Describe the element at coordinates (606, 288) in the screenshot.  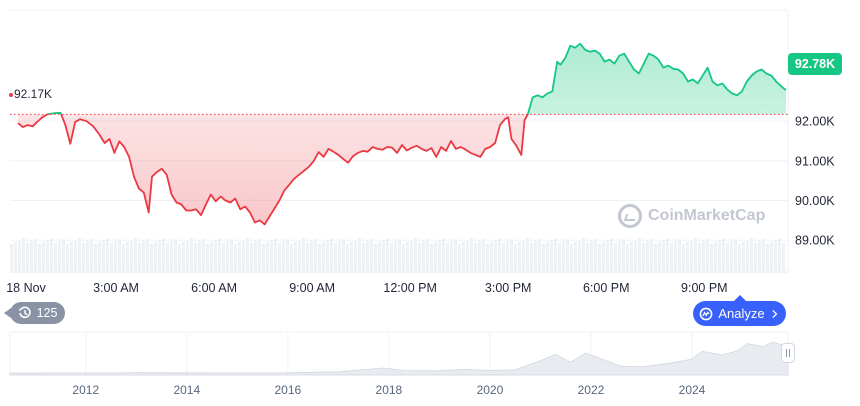
I see `x-tick-label: 6:00 PM` at that location.